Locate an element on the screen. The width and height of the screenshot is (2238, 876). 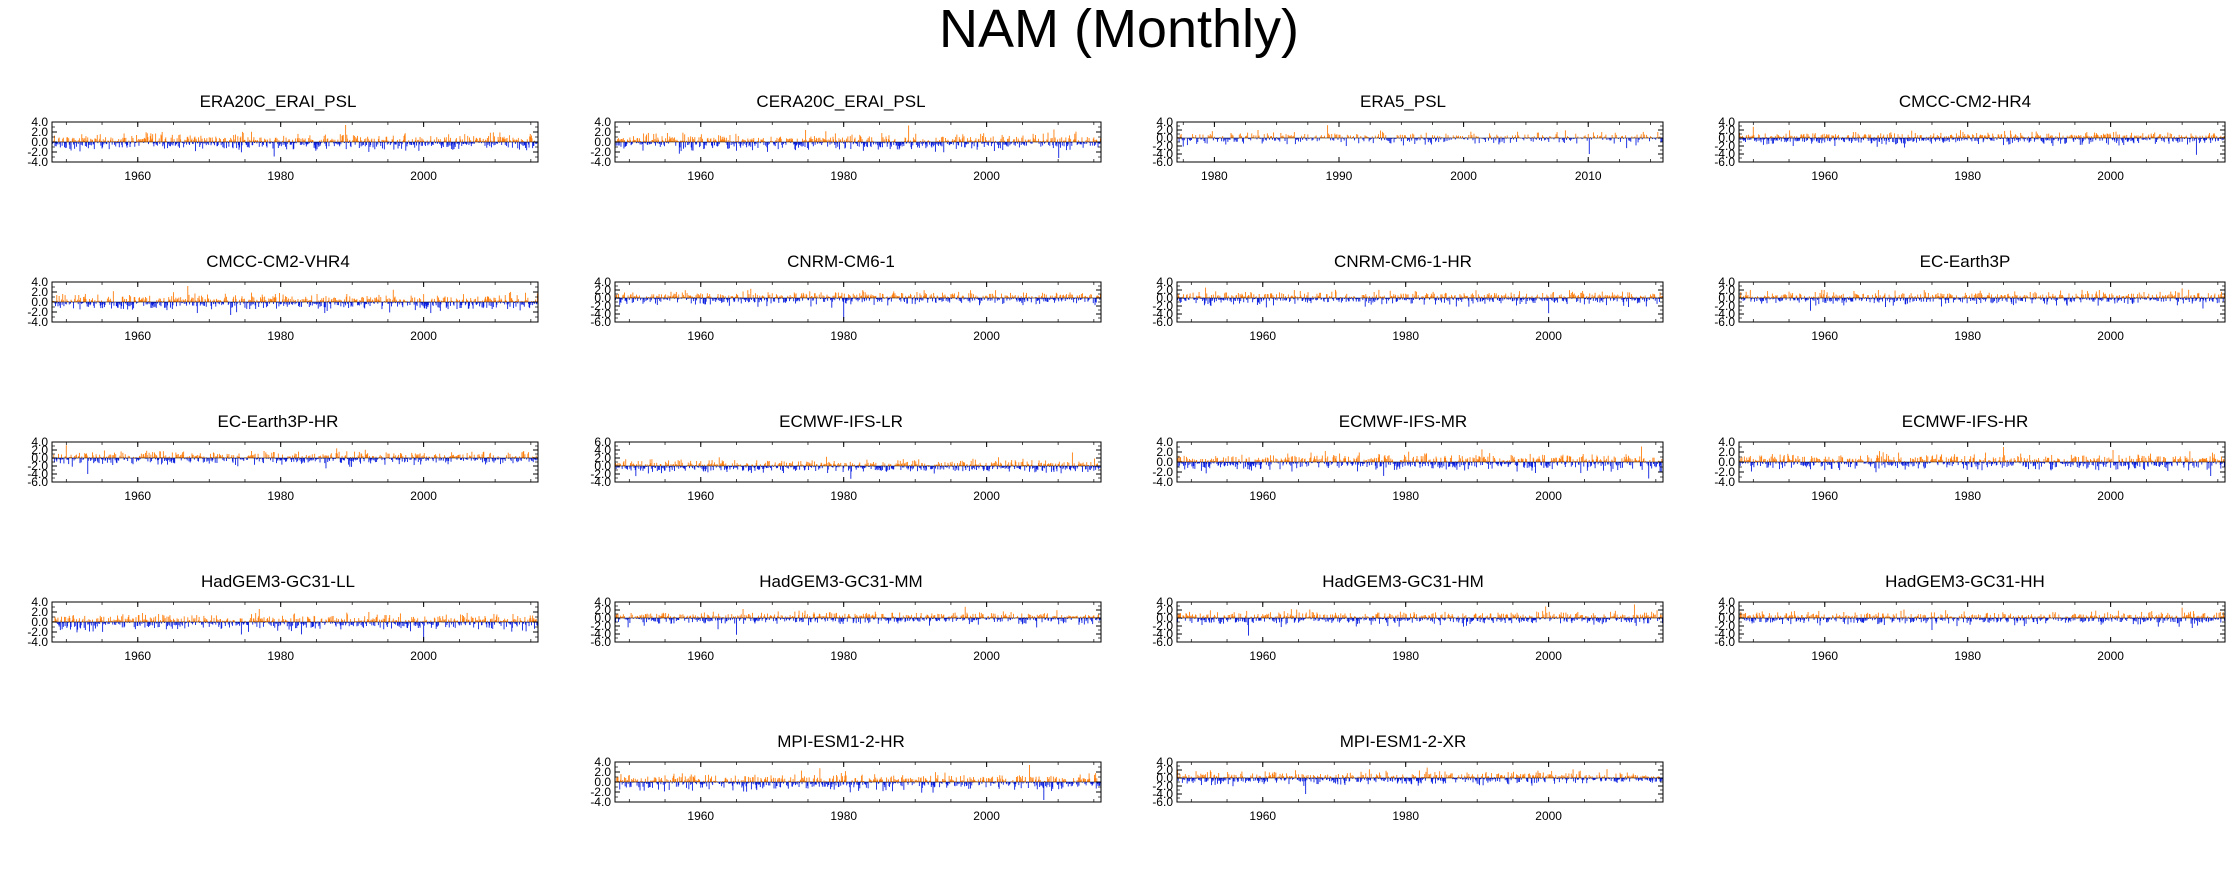
panel-title: ERA20C_ERAI_PSL is located at coordinates (278, 101).